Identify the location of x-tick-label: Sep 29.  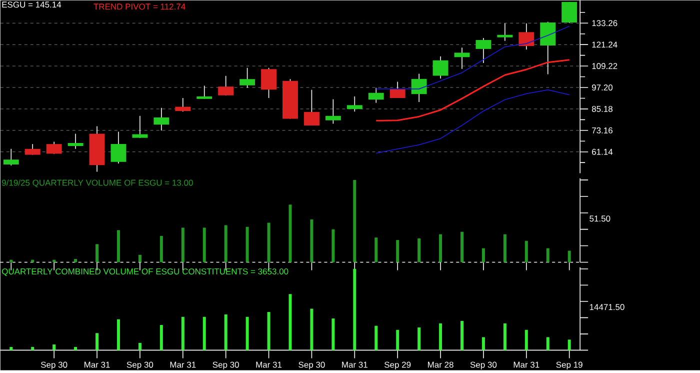
(397, 366).